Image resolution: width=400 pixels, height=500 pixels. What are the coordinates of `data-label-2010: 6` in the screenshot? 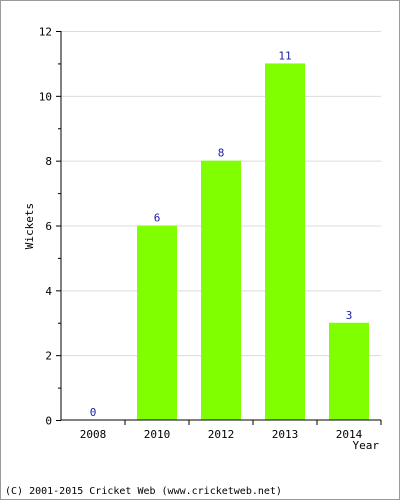 It's located at (157, 218).